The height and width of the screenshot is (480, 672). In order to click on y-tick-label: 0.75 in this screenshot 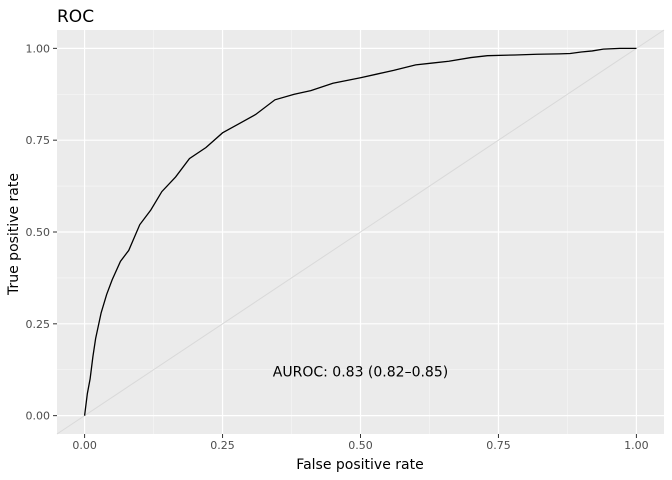, I will do `click(38, 140)`.